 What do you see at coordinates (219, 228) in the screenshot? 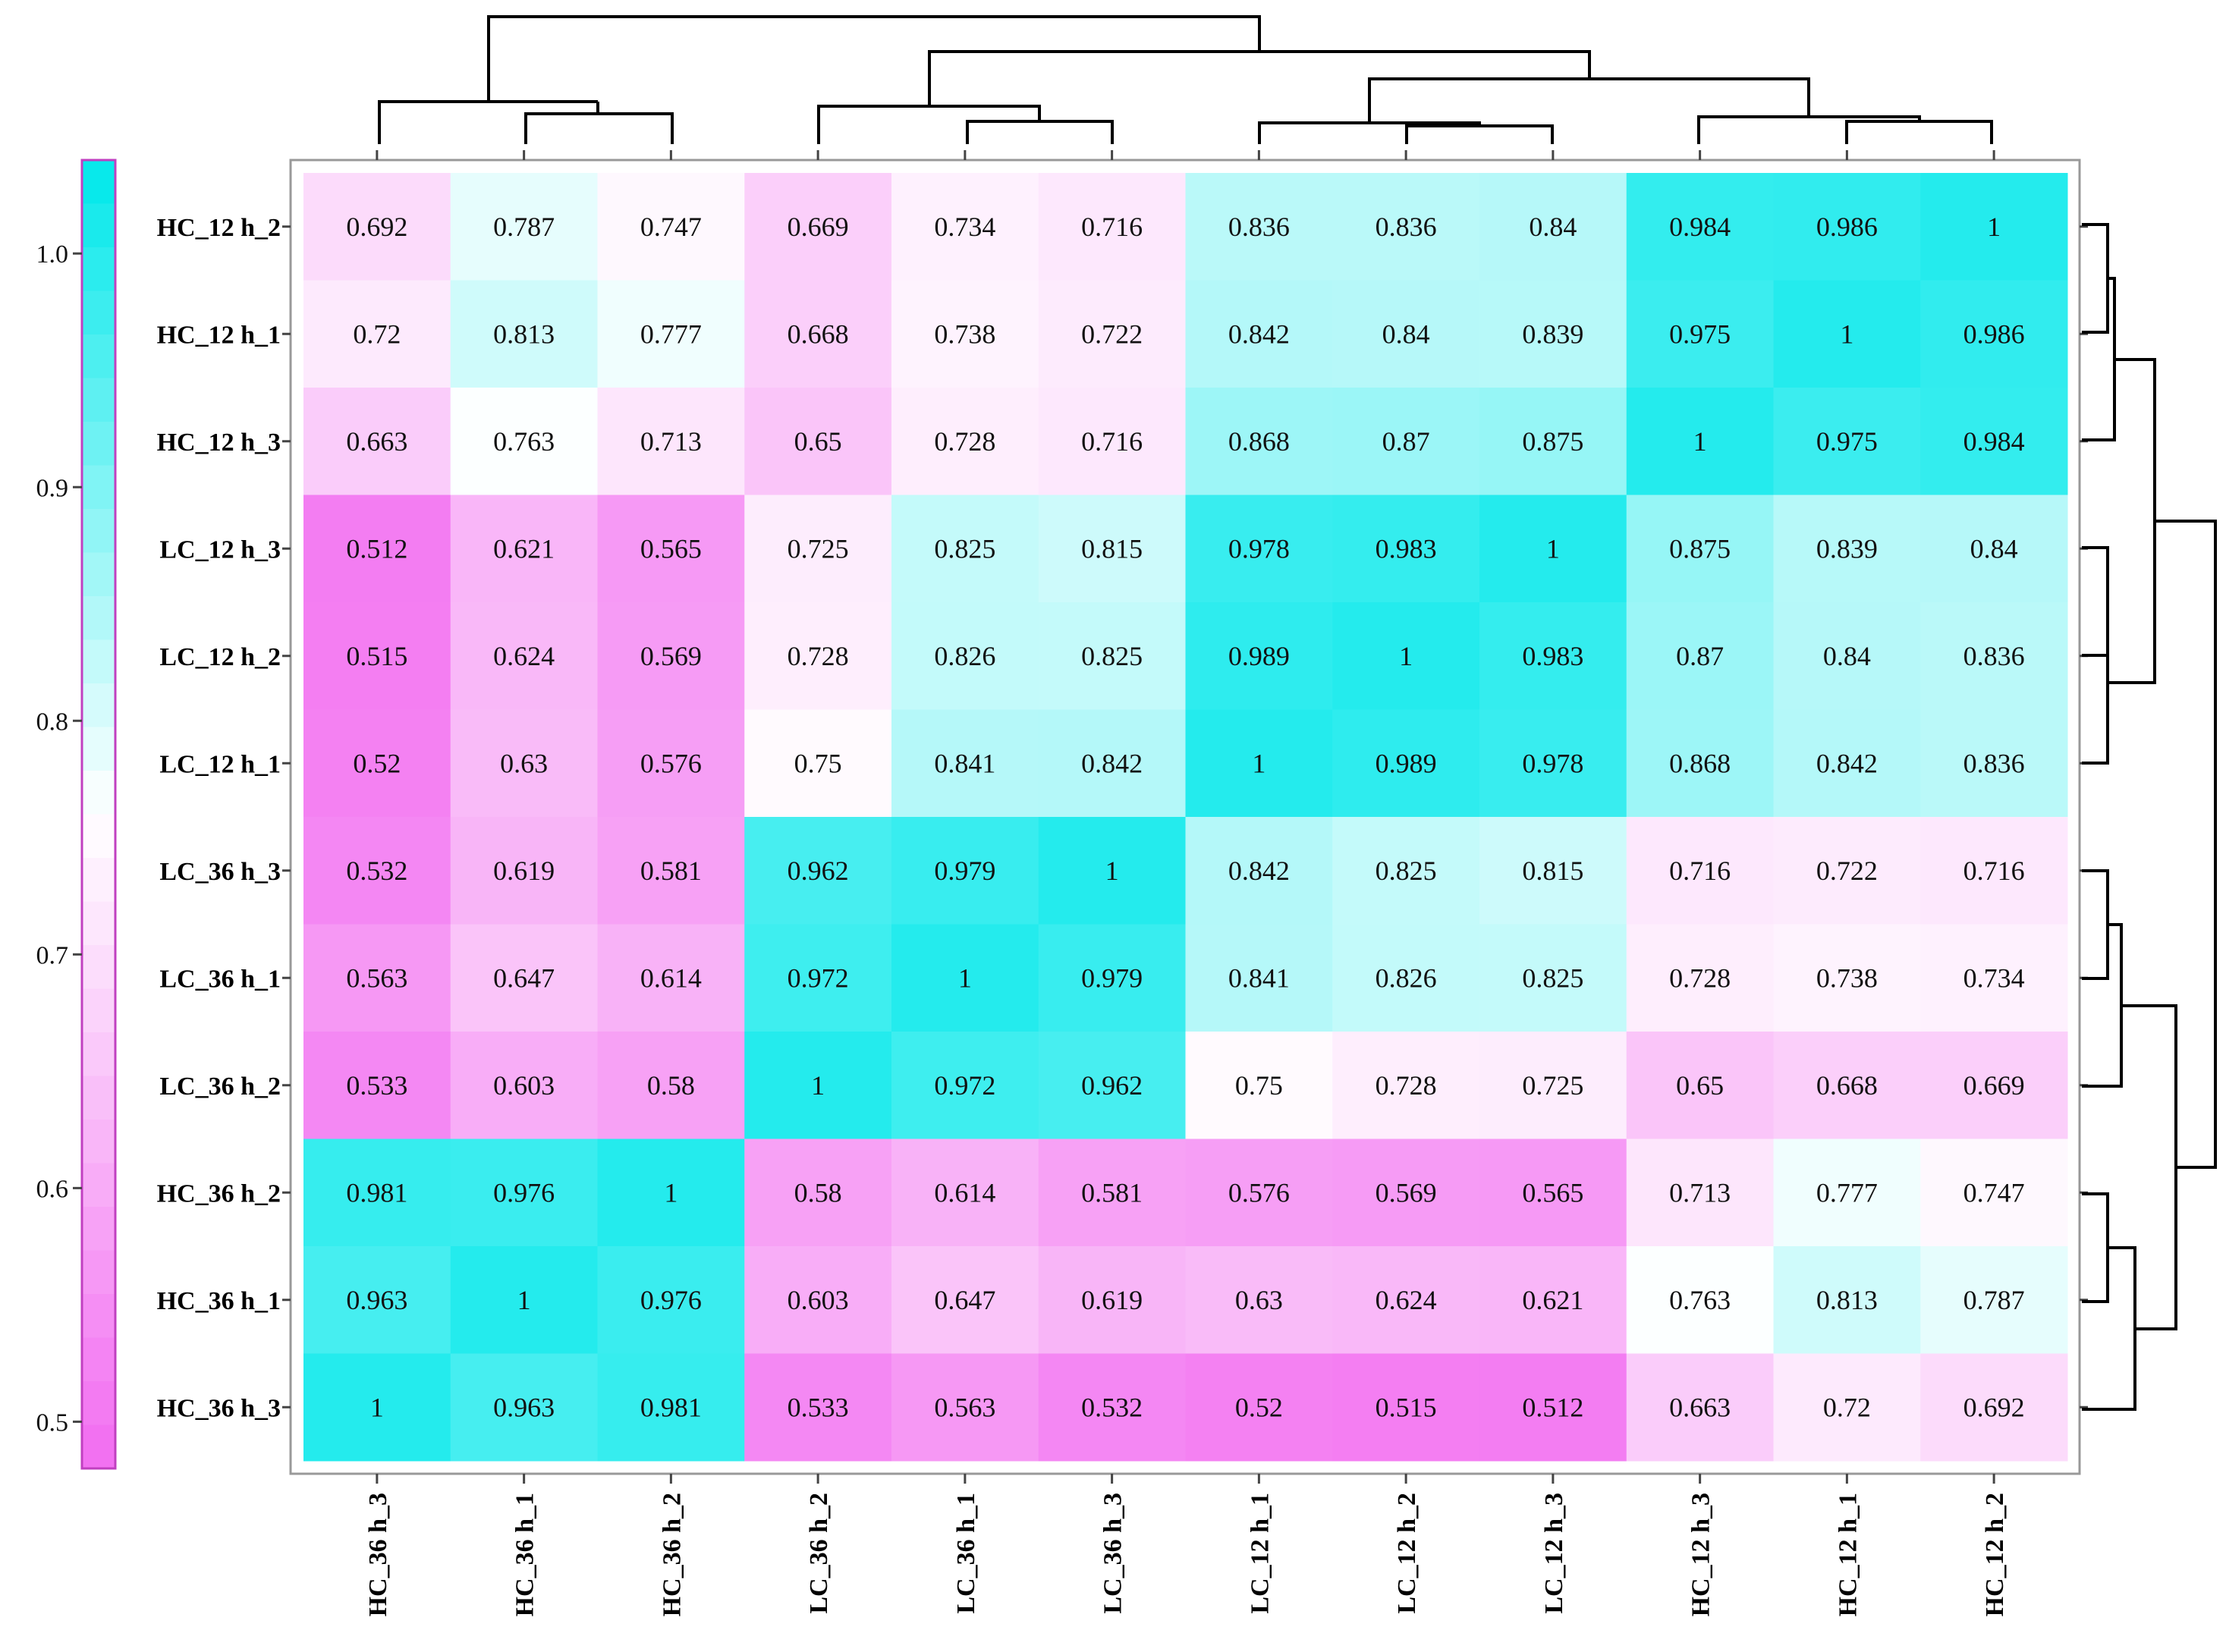
I see `row-label: HC_12 h_2` at bounding box center [219, 228].